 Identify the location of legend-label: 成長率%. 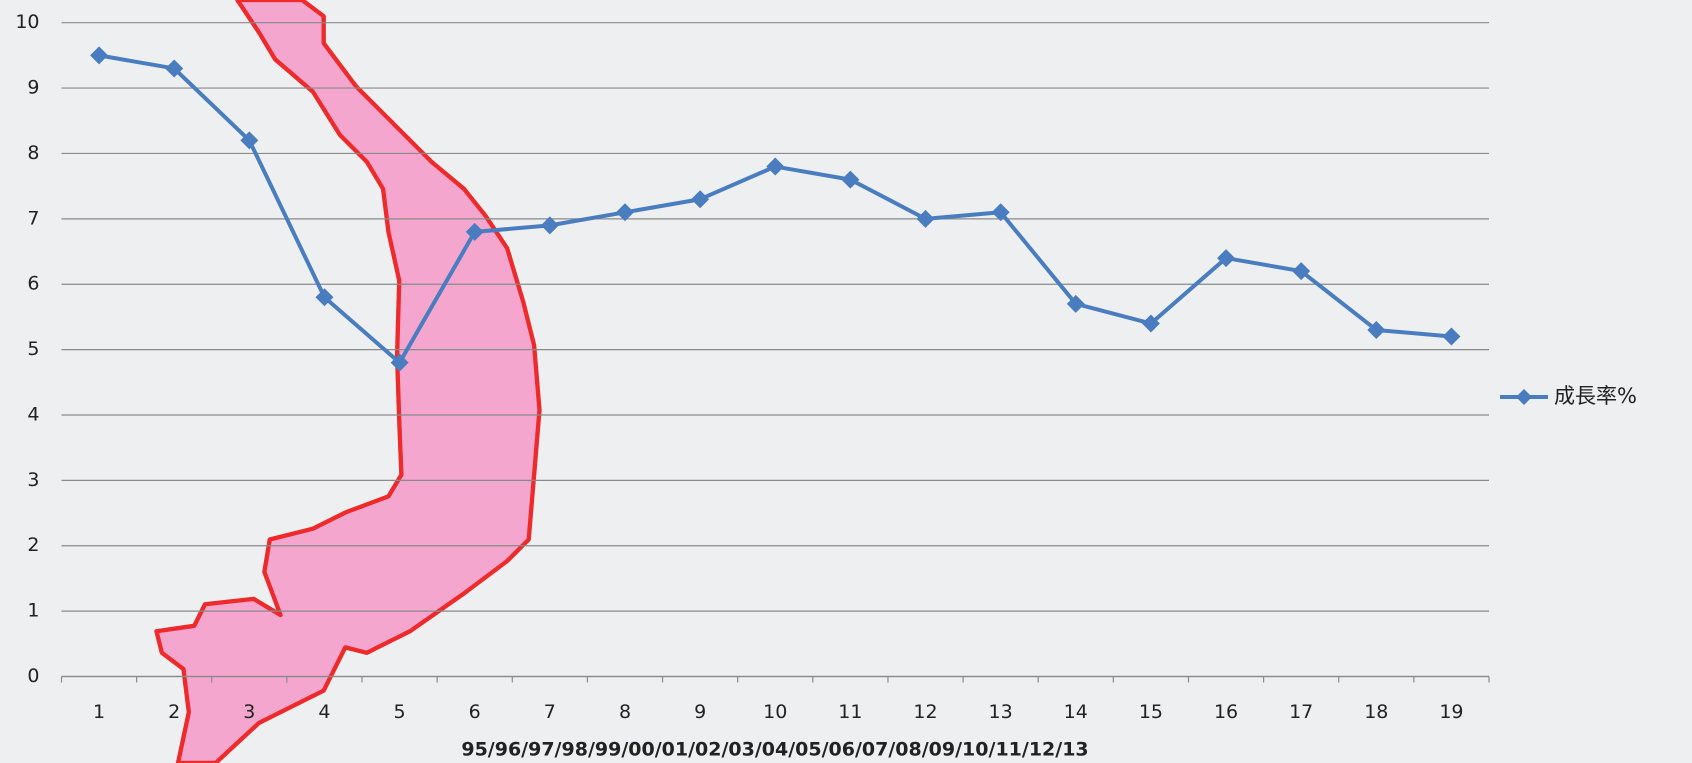
(1595, 396).